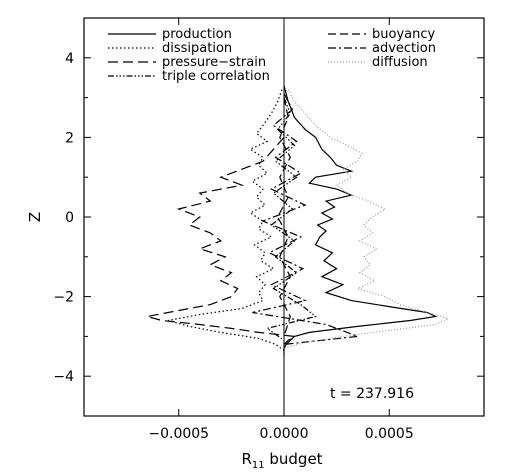 The width and height of the screenshot is (526, 473). Describe the element at coordinates (63, 298) in the screenshot. I see `y-tick-label: −2` at that location.